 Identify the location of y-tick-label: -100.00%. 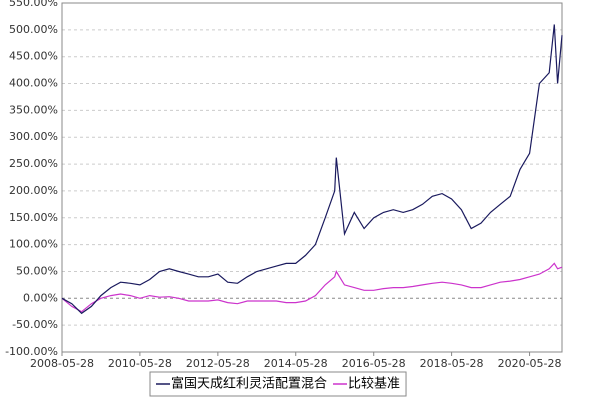
(31, 351).